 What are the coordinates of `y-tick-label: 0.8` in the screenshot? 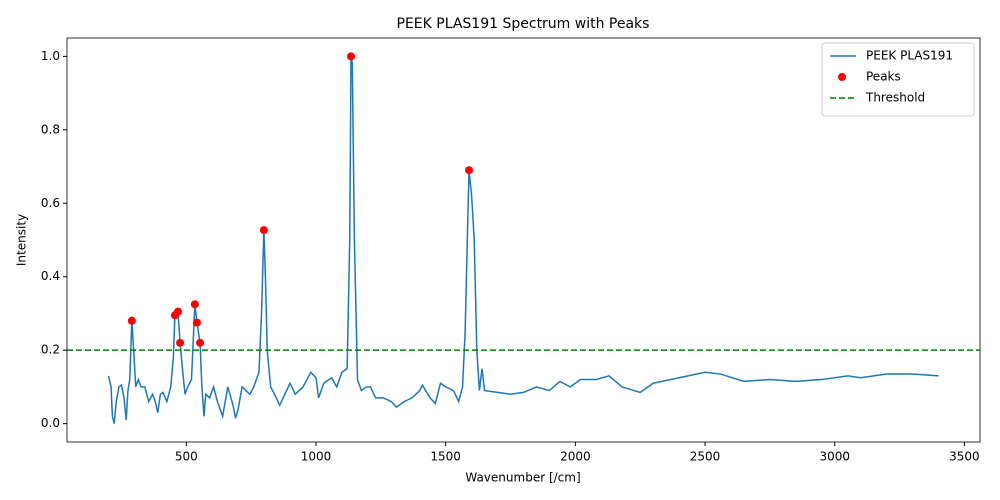 It's located at (50, 129).